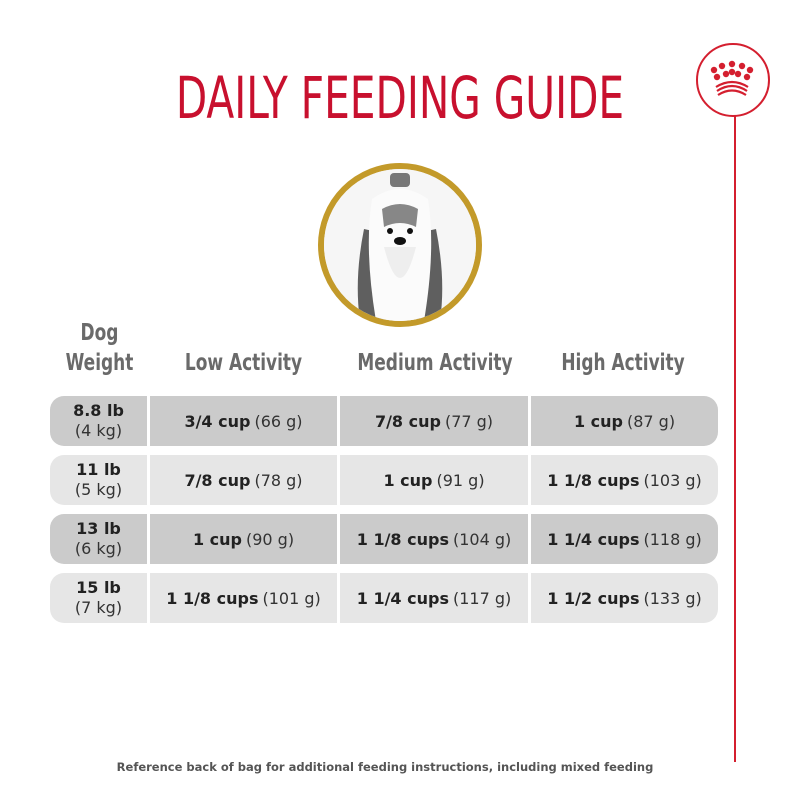  What do you see at coordinates (243, 539) in the screenshot?
I see `low-activity-cell: 1 cup (90 g)` at bounding box center [243, 539].